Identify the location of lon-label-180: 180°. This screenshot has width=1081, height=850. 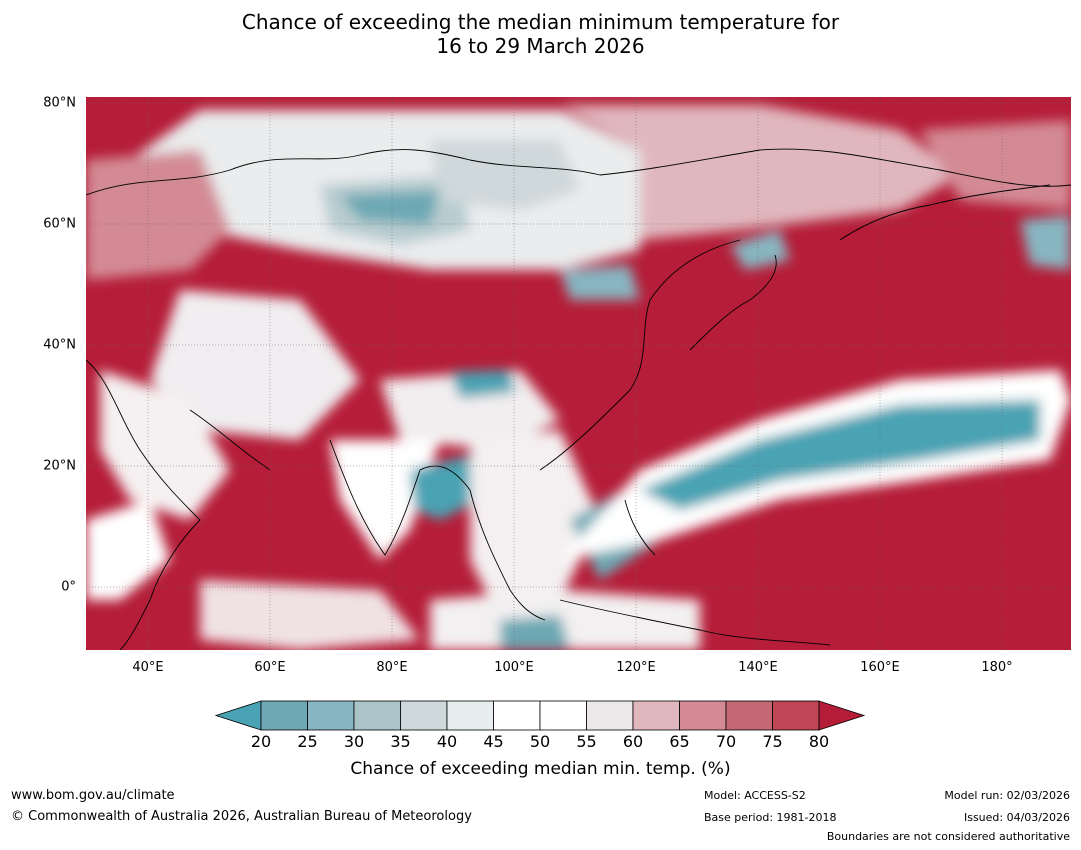
(997, 667).